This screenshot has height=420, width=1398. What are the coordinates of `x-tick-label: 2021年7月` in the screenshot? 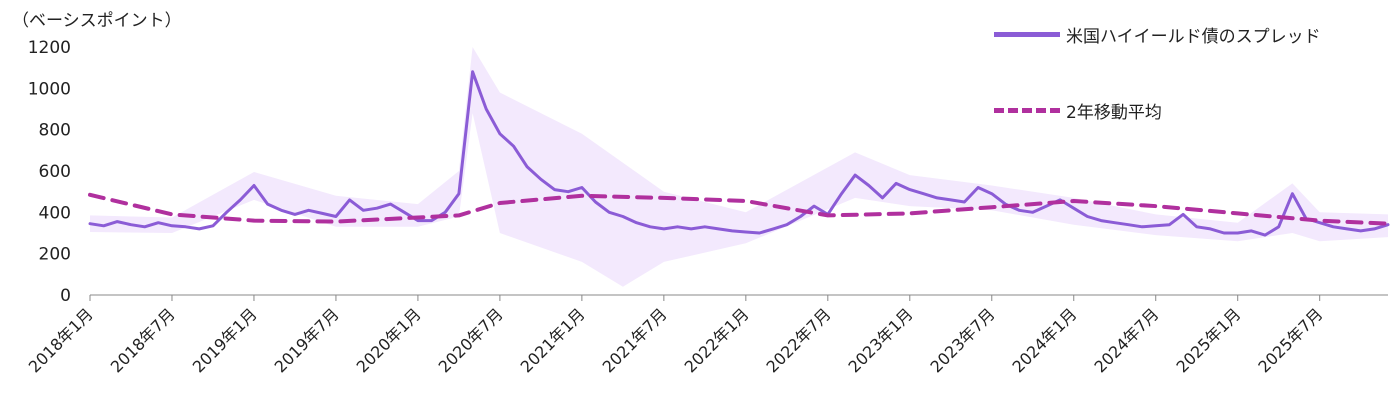 It's located at (635, 340).